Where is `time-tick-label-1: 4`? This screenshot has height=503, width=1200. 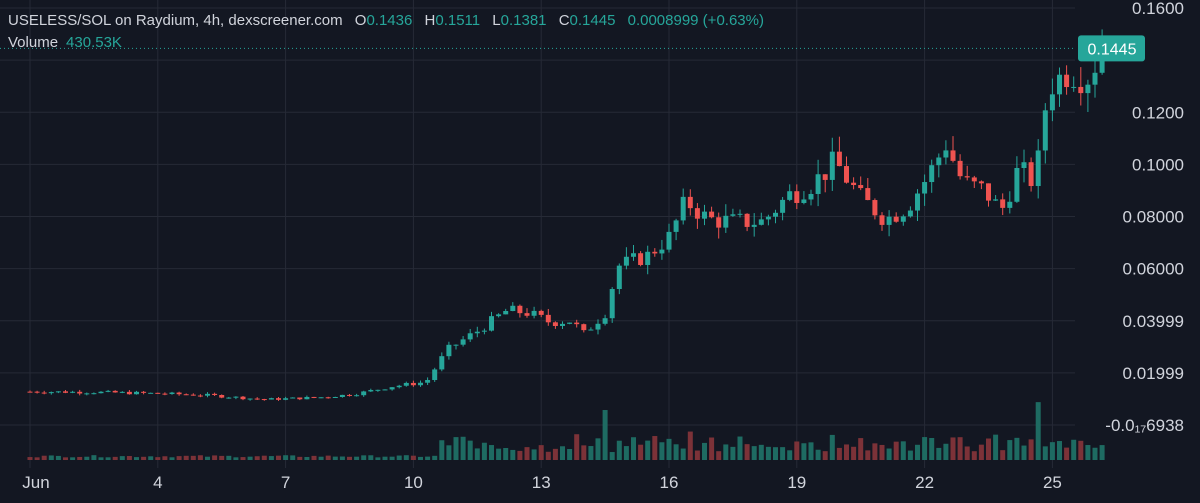 time-tick-label-1: 4 is located at coordinates (157, 482).